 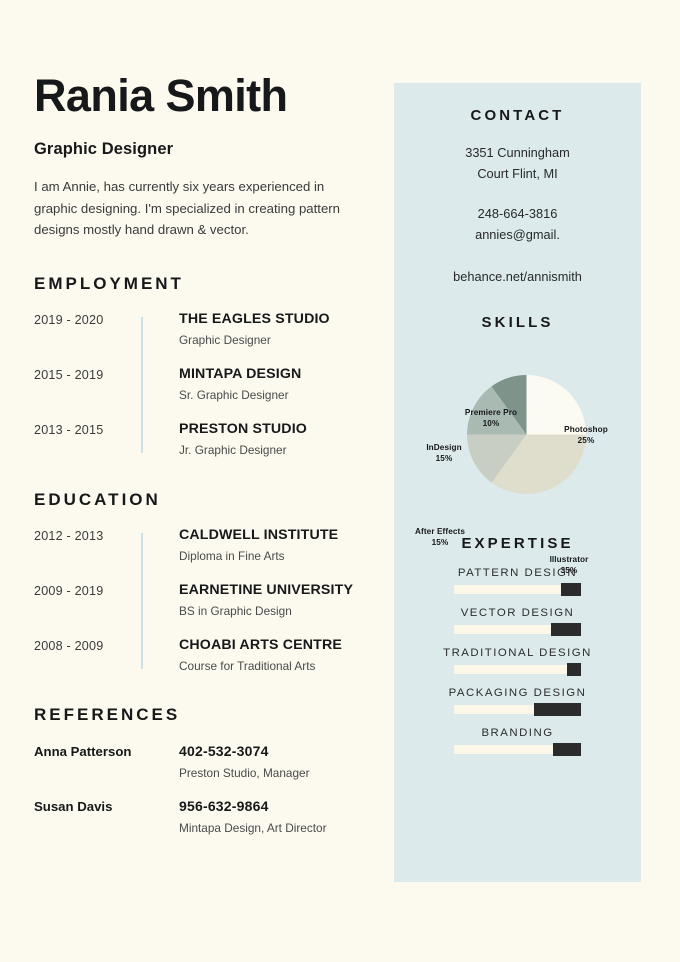 I want to click on reference-company: Mintapa Design, Art Director, so click(x=253, y=828).